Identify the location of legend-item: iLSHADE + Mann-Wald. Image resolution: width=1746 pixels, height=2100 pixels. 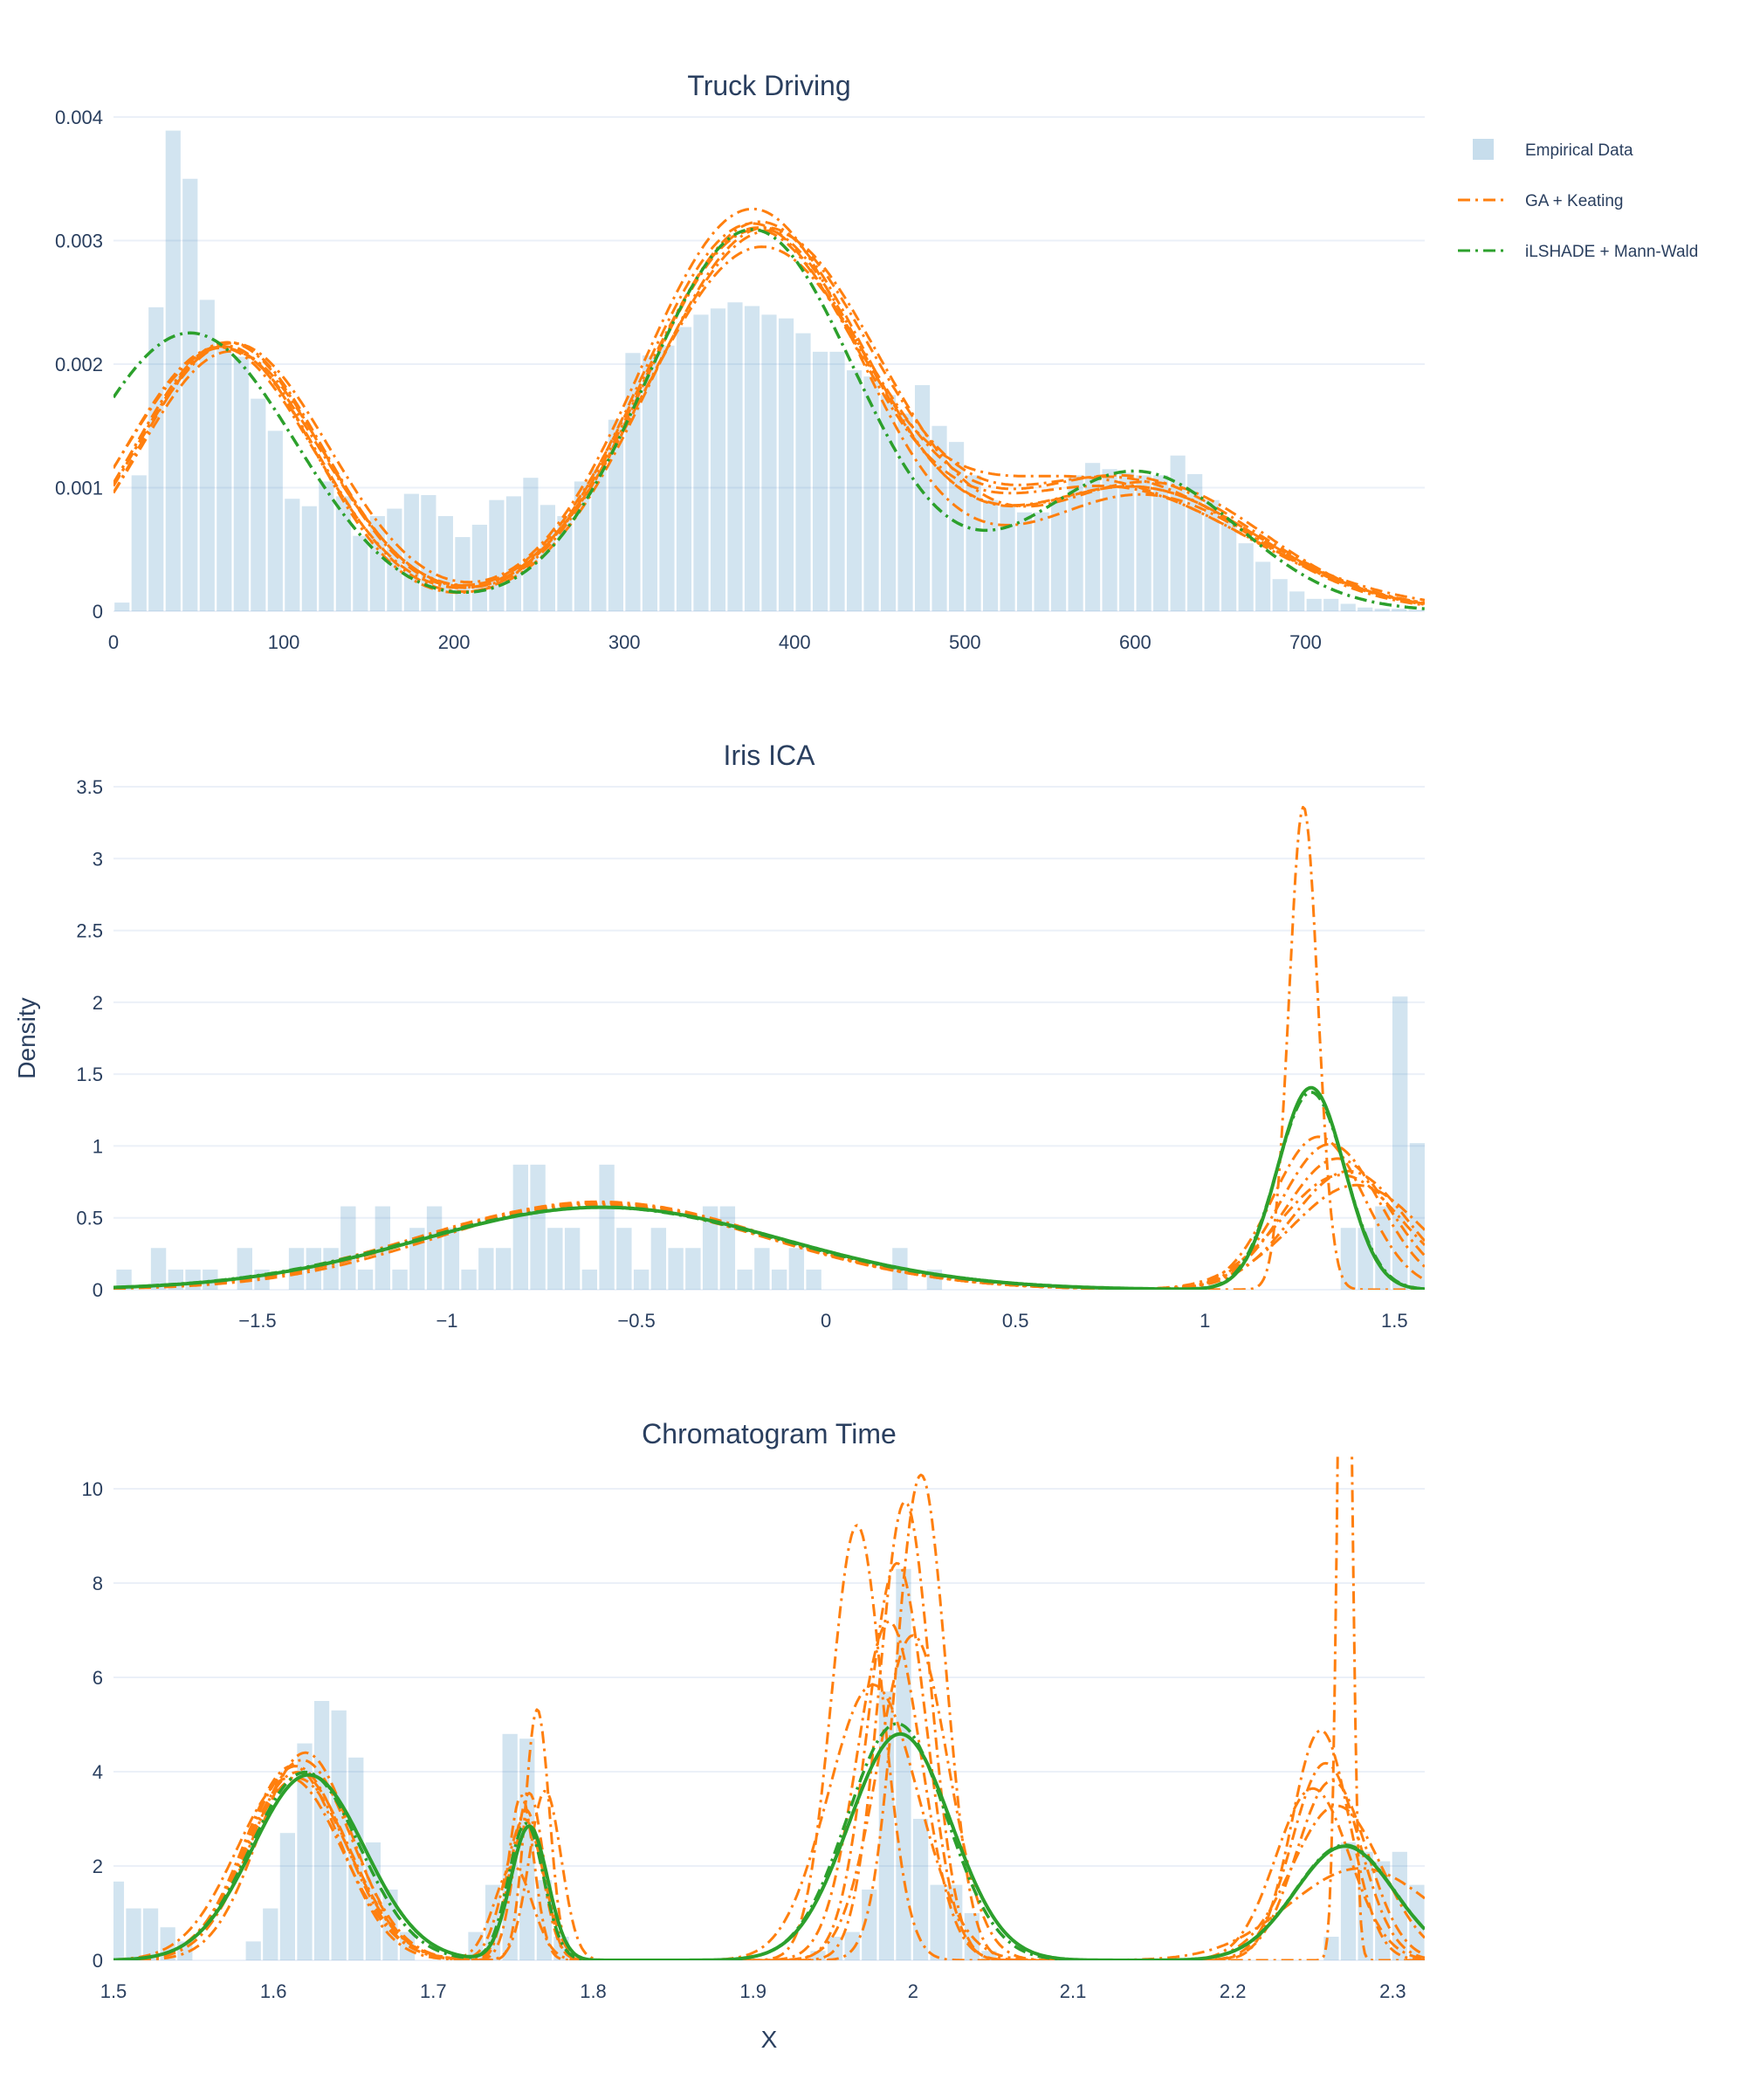
(1578, 252).